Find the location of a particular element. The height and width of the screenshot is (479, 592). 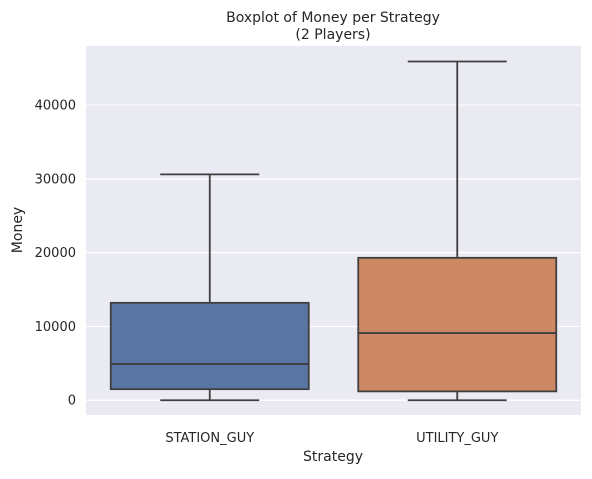

y-tick-label: 30000 is located at coordinates (55, 179).